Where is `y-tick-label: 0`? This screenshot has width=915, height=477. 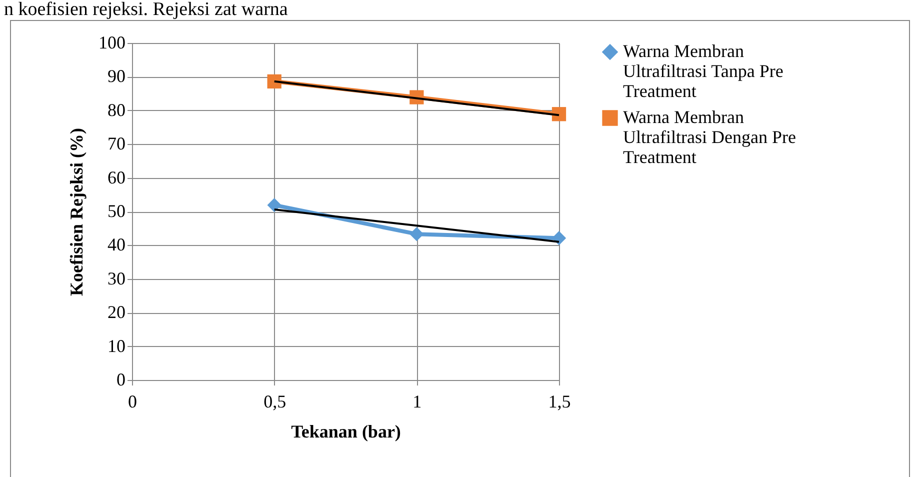 y-tick-label: 0 is located at coordinates (121, 380).